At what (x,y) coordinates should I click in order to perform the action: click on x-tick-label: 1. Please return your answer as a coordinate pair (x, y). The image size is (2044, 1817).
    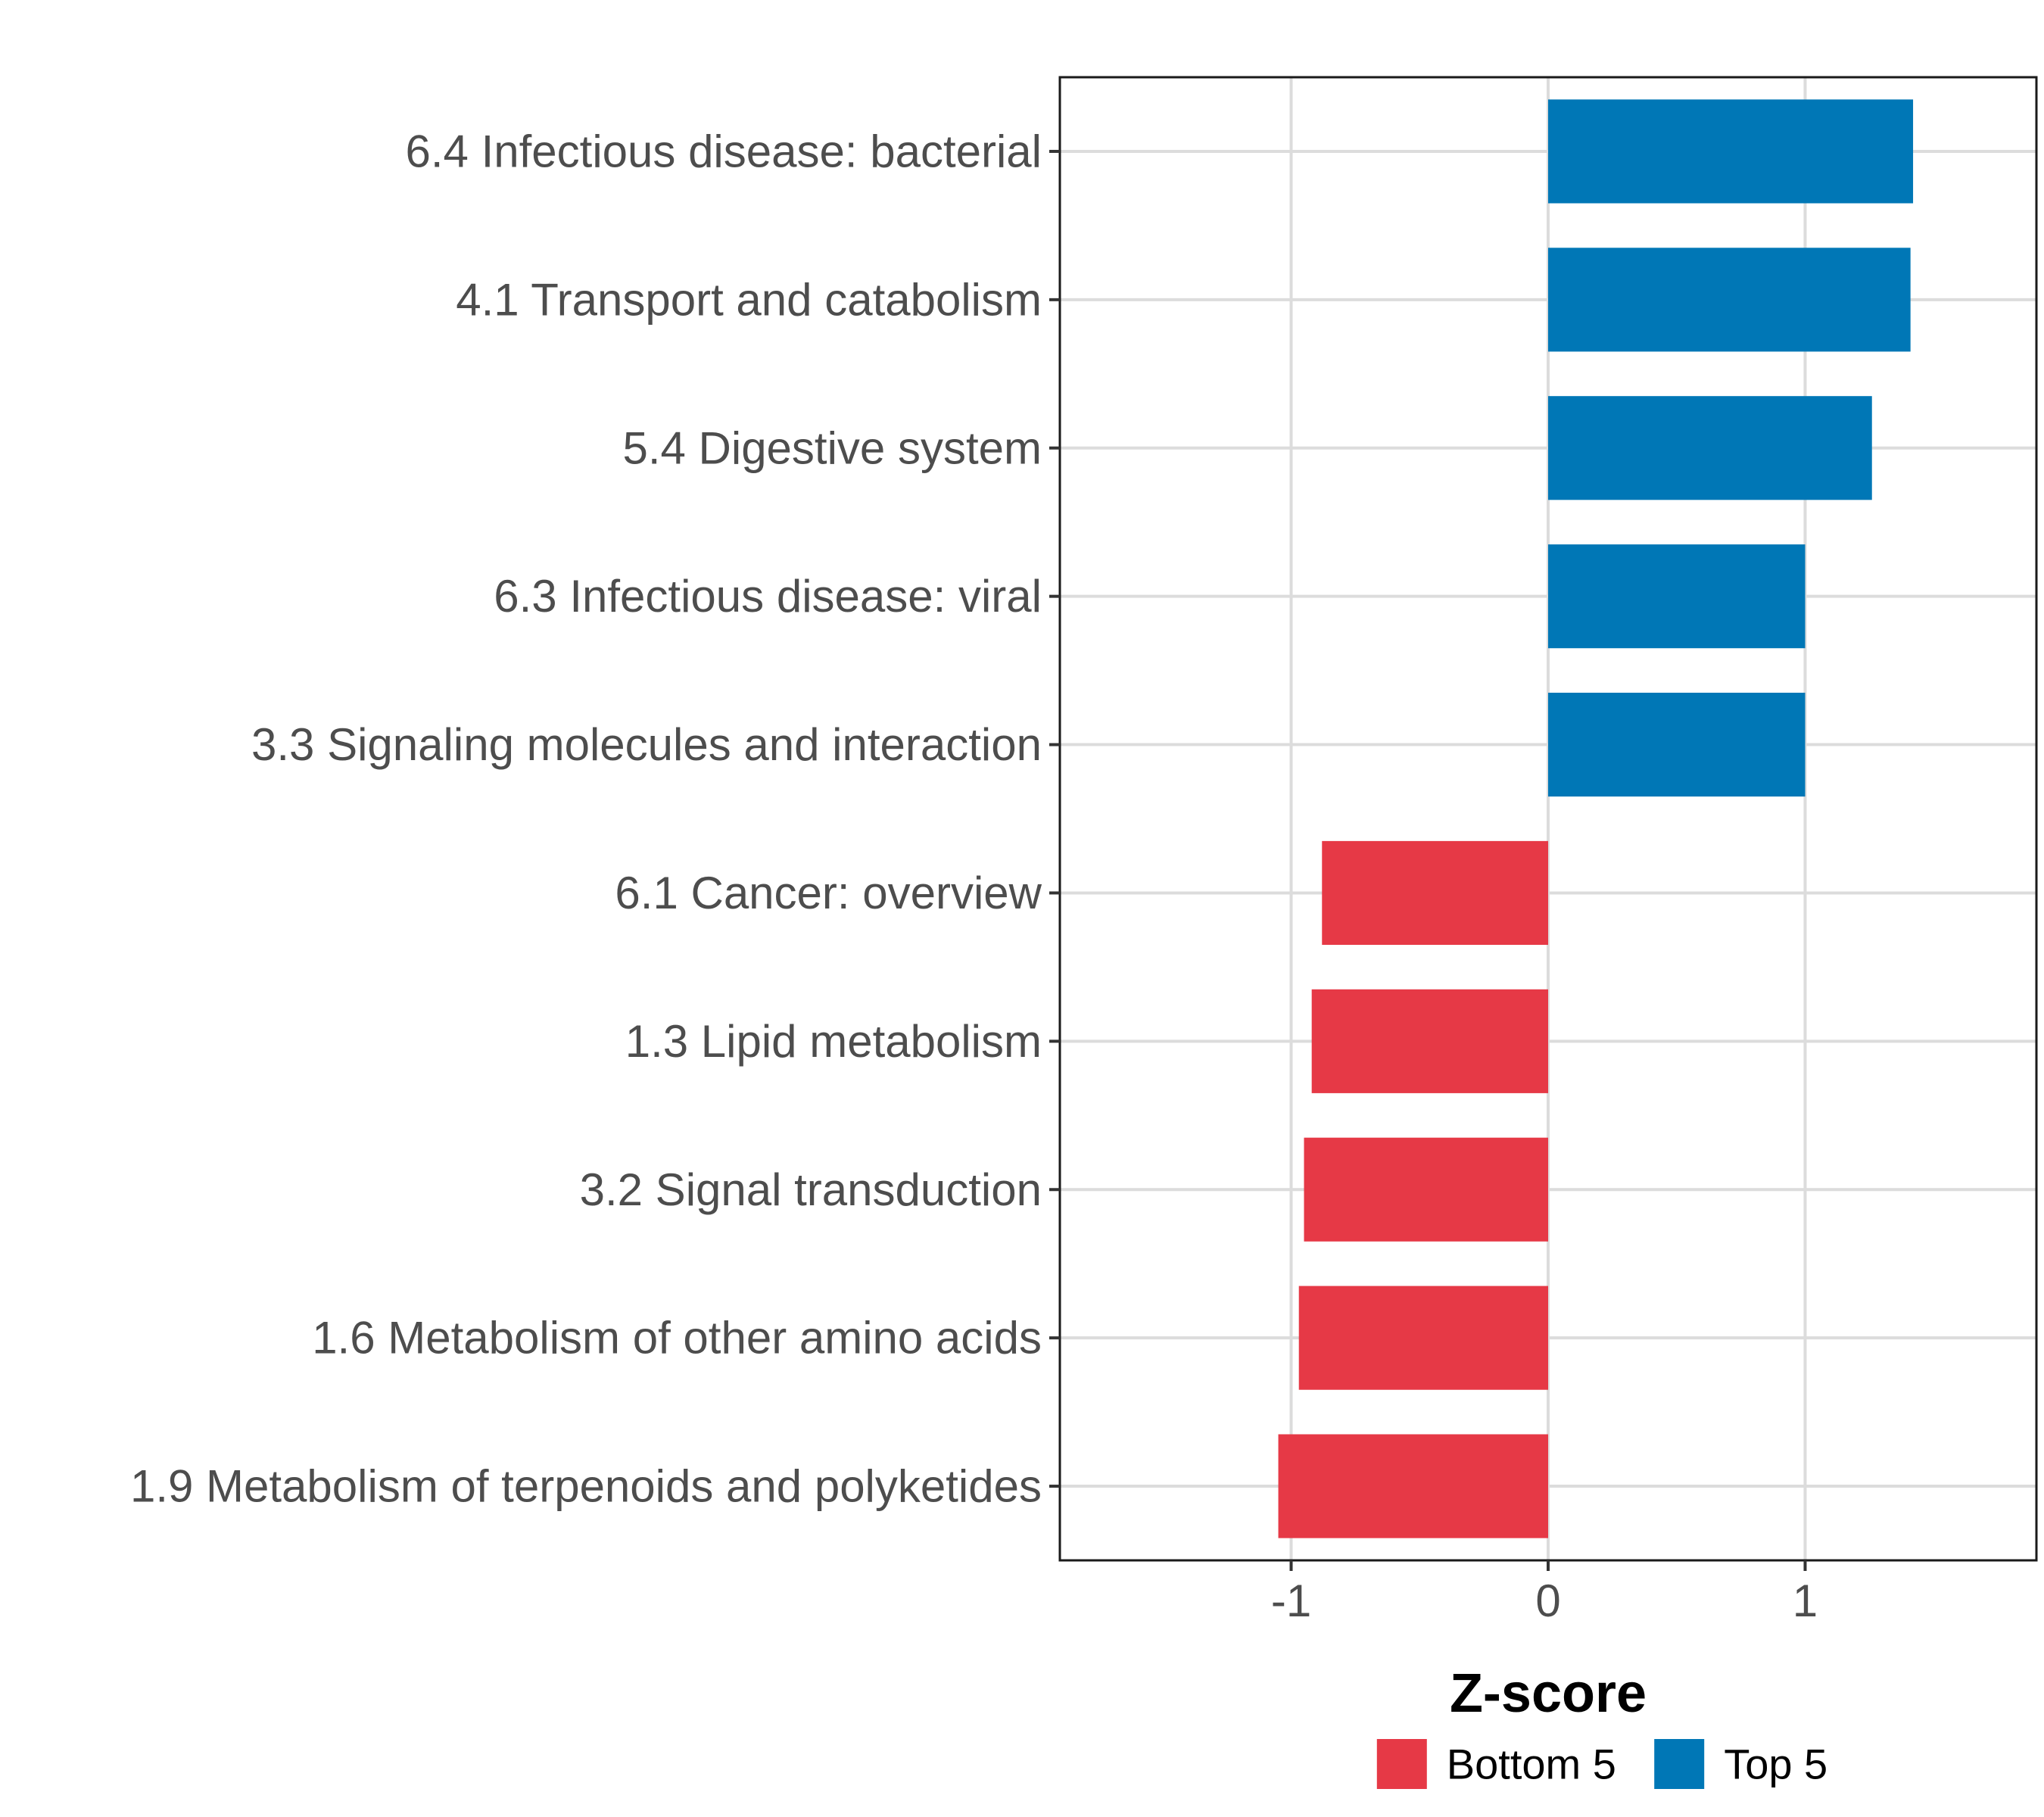
    Looking at the image, I should click on (1806, 1600).